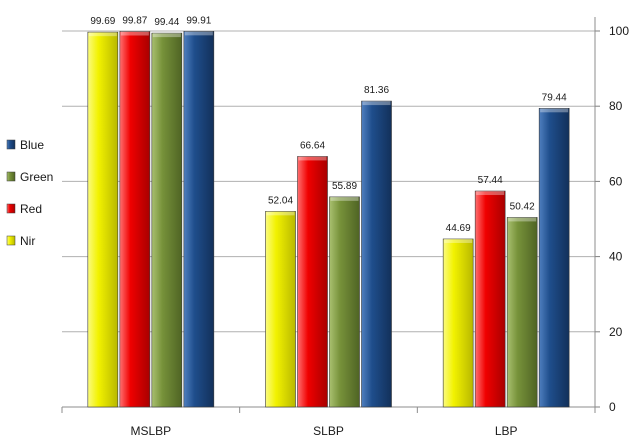 The width and height of the screenshot is (636, 444). What do you see at coordinates (31, 209) in the screenshot?
I see `legend-label-red: Red` at bounding box center [31, 209].